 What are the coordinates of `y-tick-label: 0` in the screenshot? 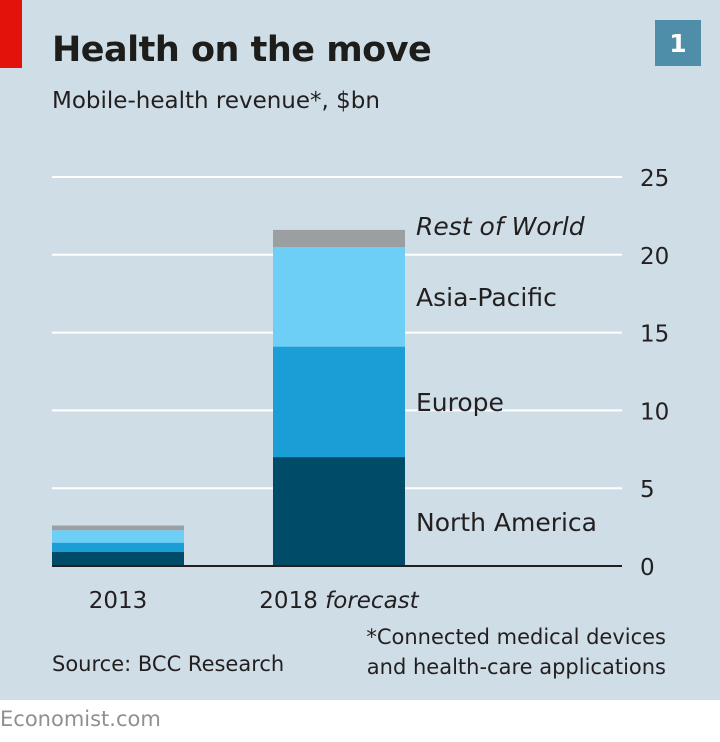 It's located at (647, 568).